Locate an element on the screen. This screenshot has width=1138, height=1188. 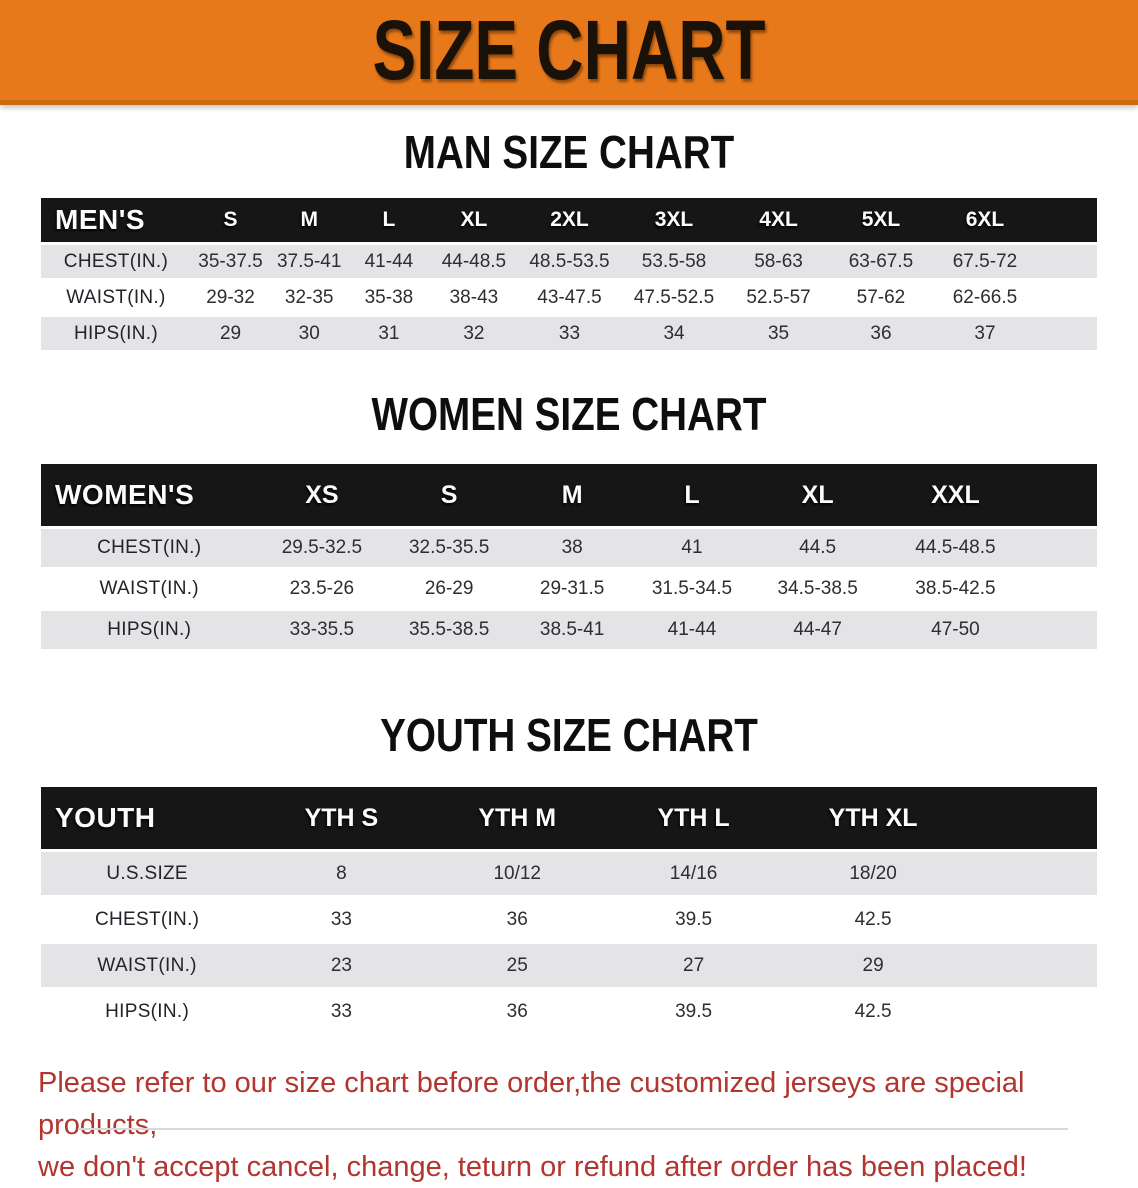
measurement-value: 34 is located at coordinates (674, 333).